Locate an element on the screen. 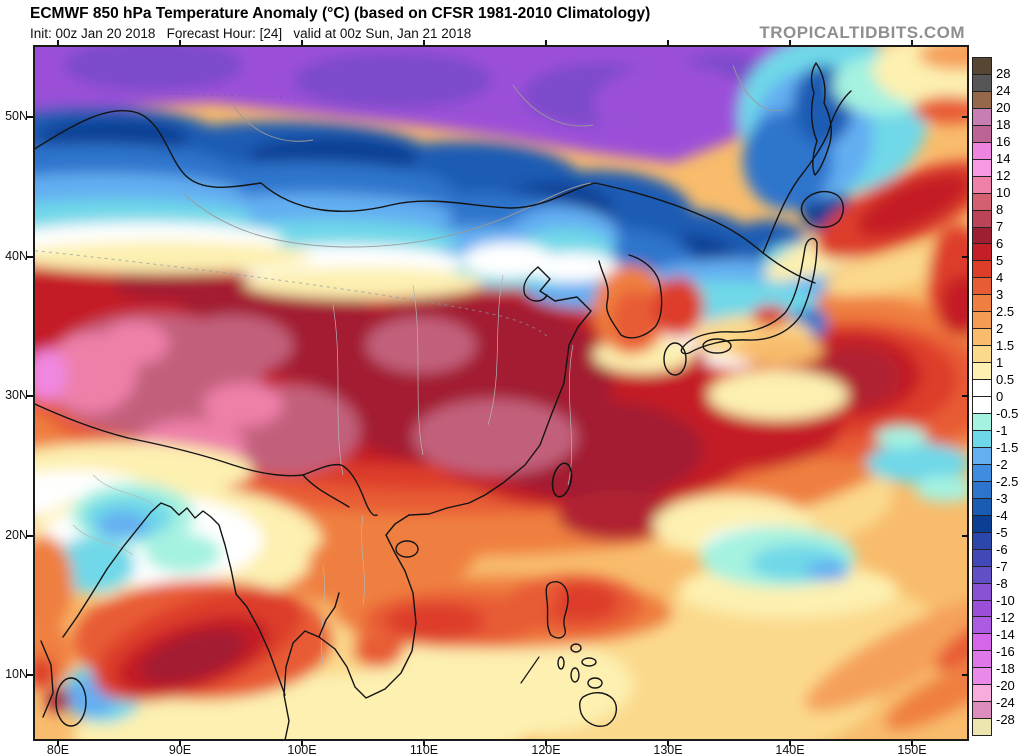 The image size is (1024, 756). colorbar-label-4: 4 is located at coordinates (1000, 278).